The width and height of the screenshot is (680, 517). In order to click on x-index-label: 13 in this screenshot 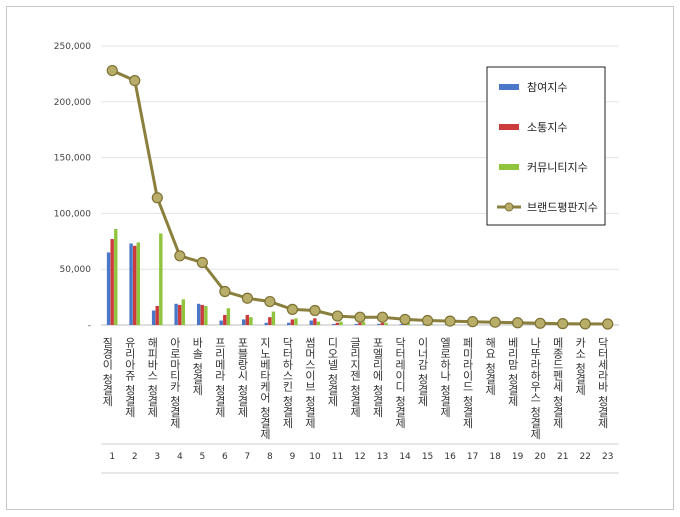, I will do `click(382, 457)`.